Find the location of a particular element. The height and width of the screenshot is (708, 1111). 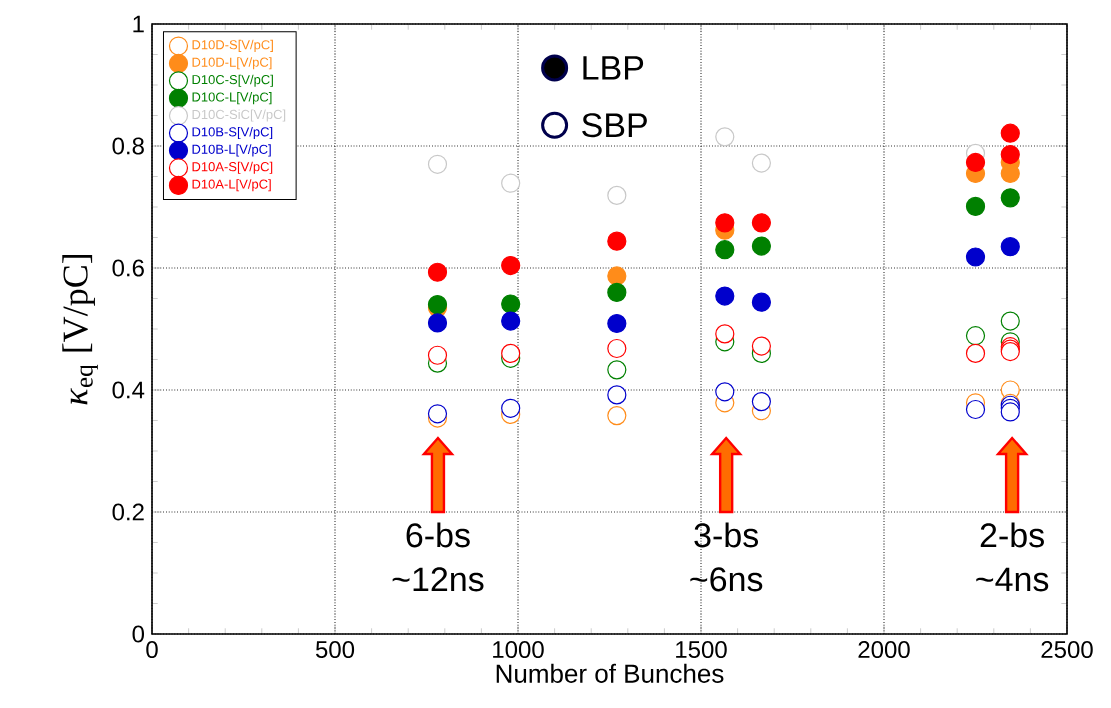

x-tick-label: 0 is located at coordinates (152, 650).